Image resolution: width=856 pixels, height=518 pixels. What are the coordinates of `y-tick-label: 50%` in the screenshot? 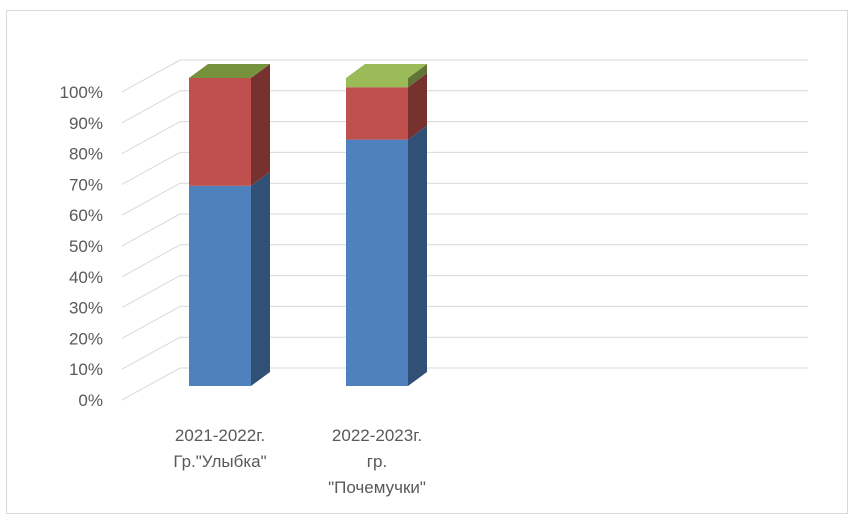 It's located at (86, 246).